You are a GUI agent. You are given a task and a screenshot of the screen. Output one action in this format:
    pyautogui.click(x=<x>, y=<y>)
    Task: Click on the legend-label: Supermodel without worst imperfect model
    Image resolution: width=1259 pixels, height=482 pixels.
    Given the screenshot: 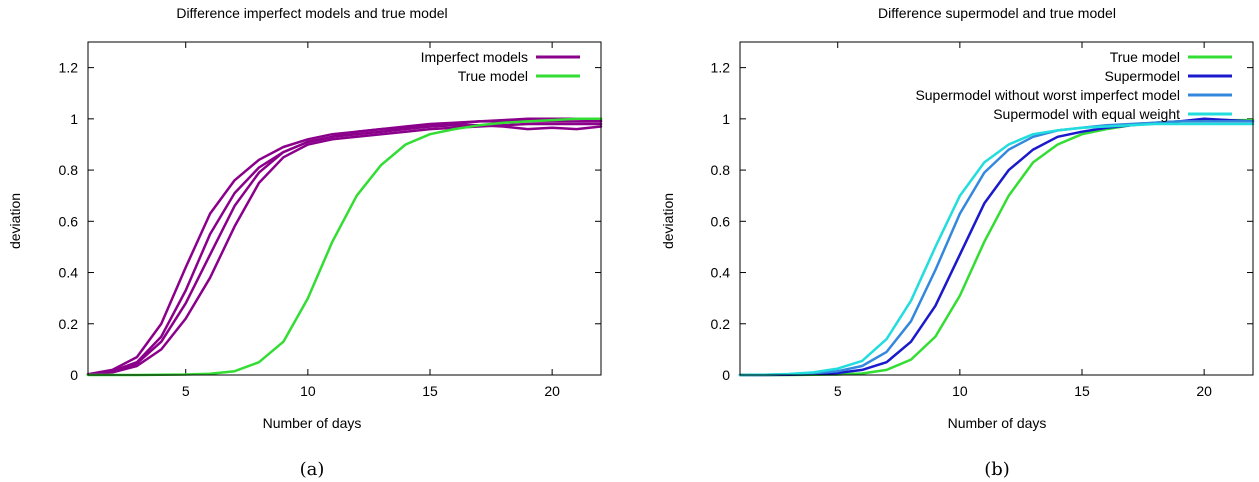 What is the action you would take?
    pyautogui.click(x=1047, y=95)
    